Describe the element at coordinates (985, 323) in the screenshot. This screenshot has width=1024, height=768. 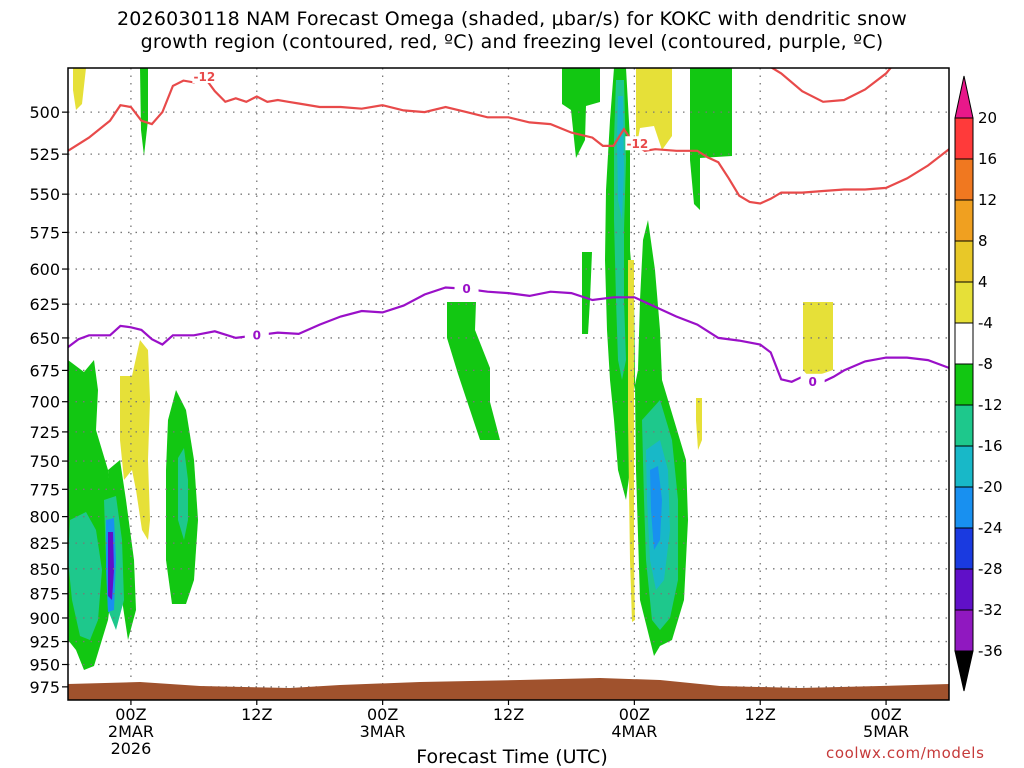
I see `colorbar-label: -4` at that location.